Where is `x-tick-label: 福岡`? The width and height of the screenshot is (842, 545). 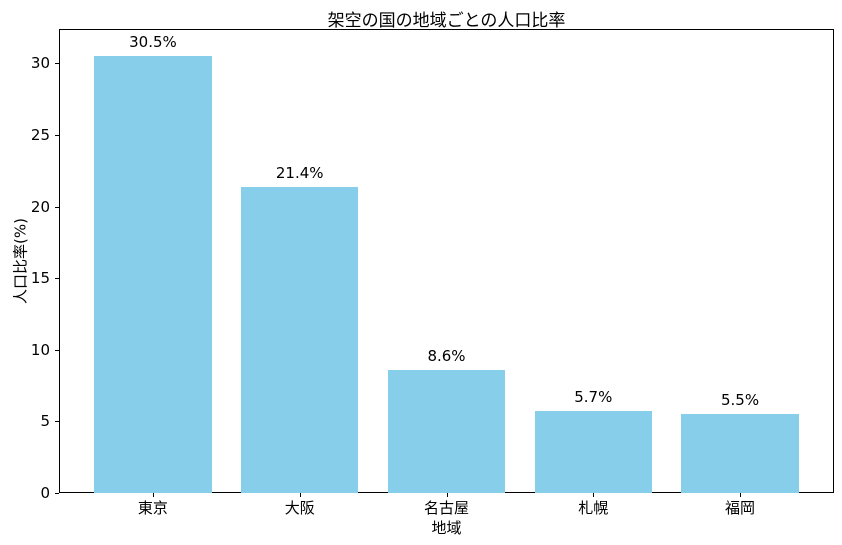 x-tick-label: 福岡 is located at coordinates (740, 508).